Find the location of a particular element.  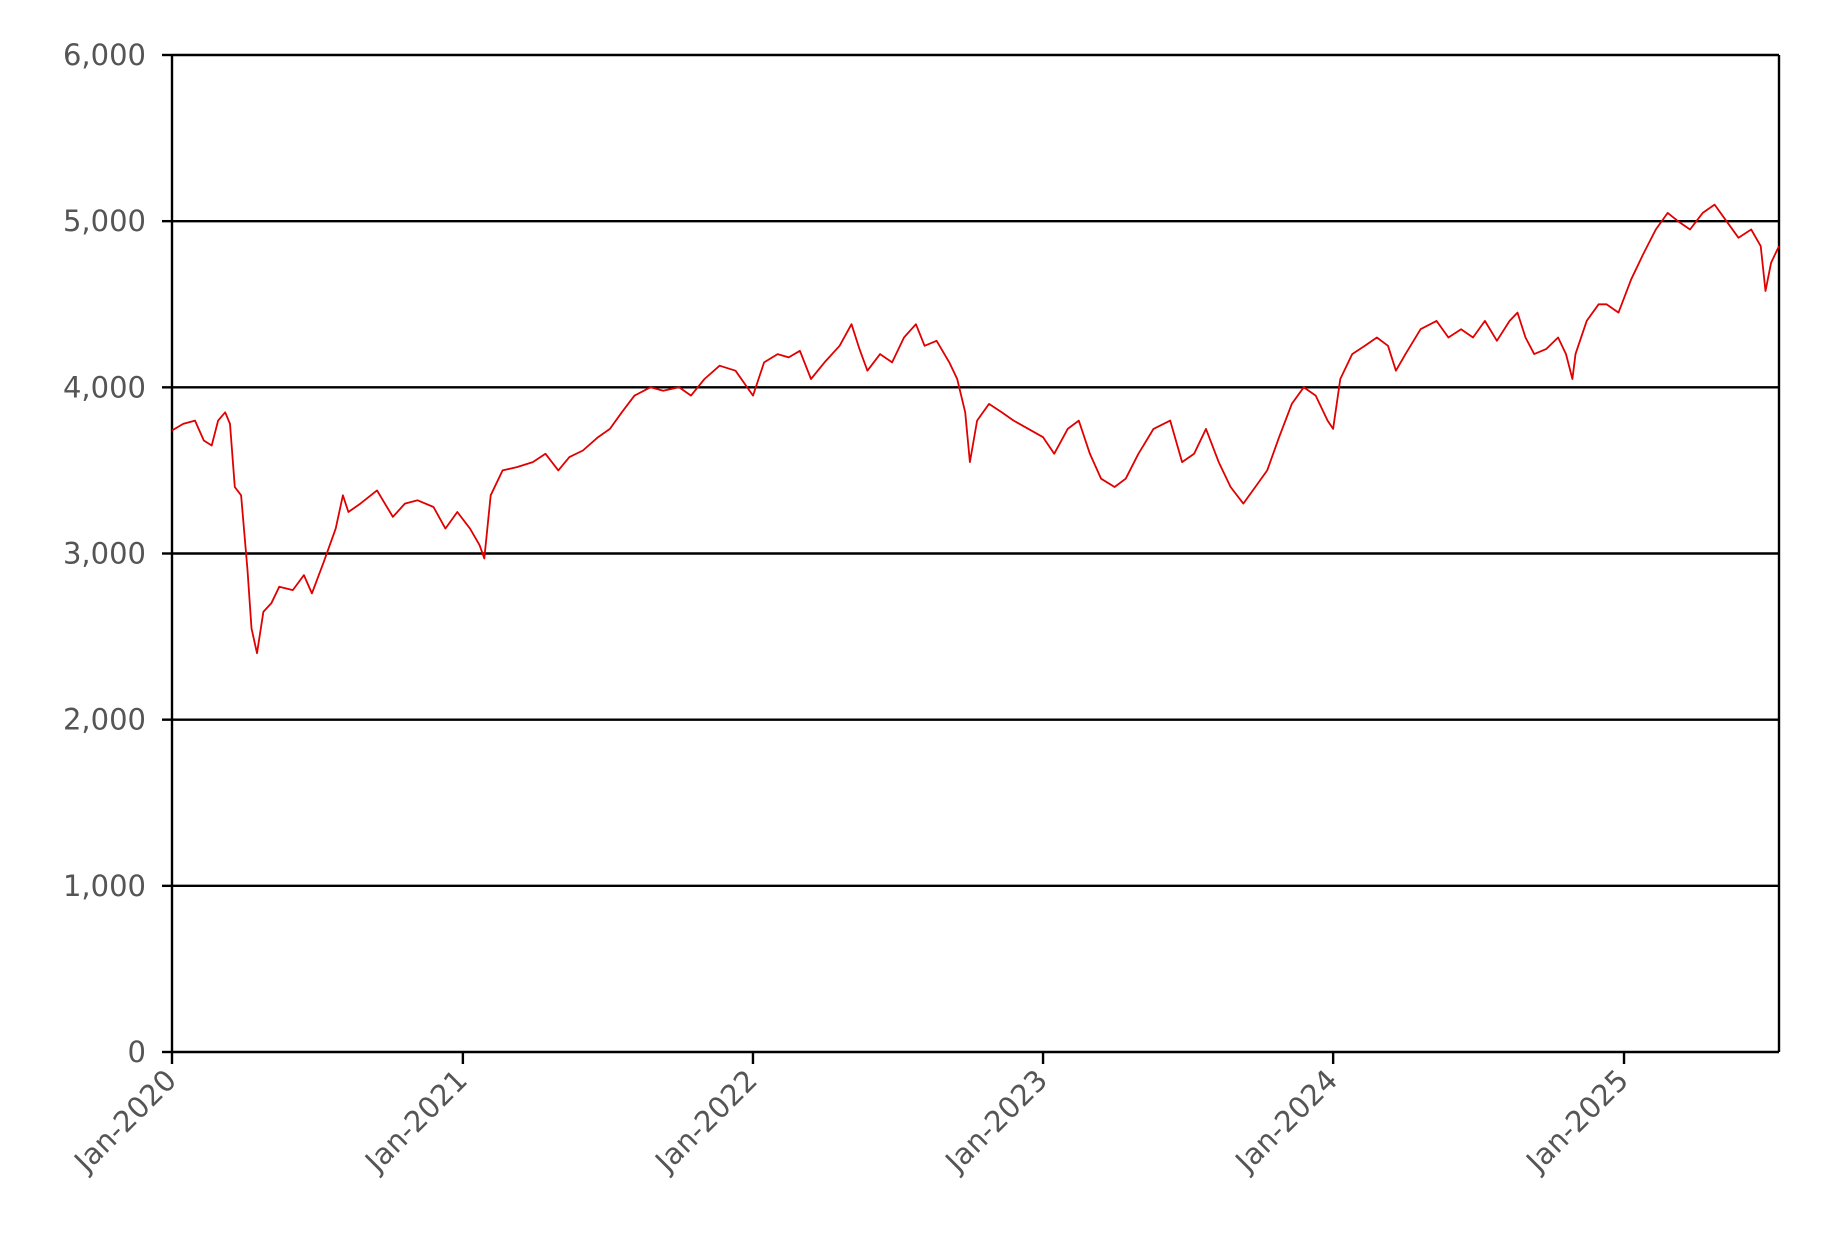

y-tick-label: 0 is located at coordinates (137, 1052).